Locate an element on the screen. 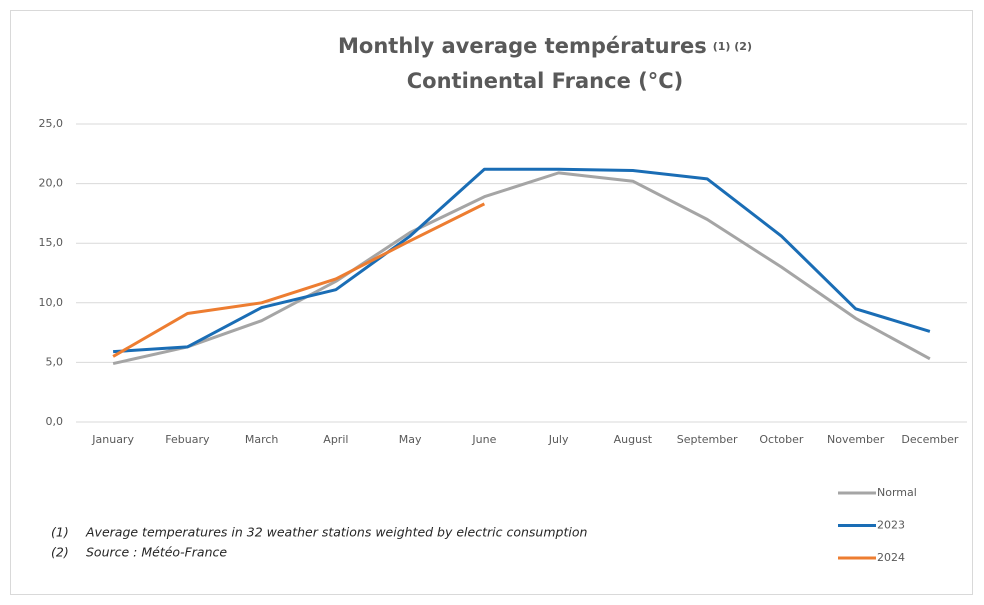 Image resolution: width=984 pixels, height=605 pixels. x-tick-label: April is located at coordinates (335, 439).